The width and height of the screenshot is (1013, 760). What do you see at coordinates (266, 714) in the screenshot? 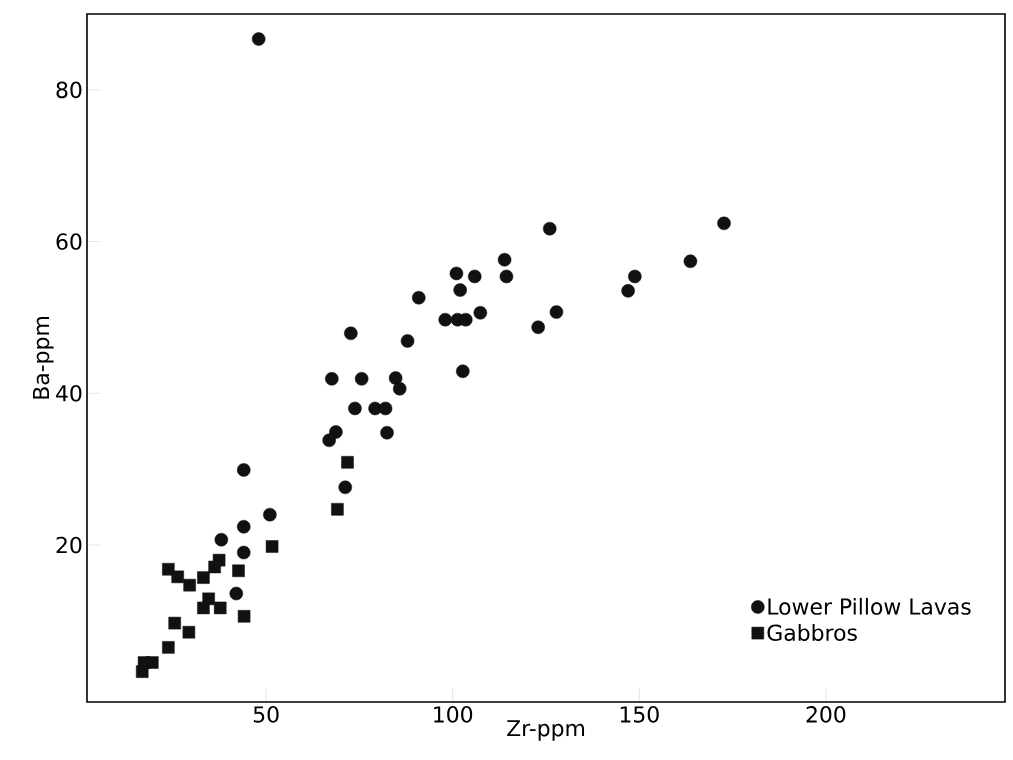
I see `x-tick-label: 50` at bounding box center [266, 714].